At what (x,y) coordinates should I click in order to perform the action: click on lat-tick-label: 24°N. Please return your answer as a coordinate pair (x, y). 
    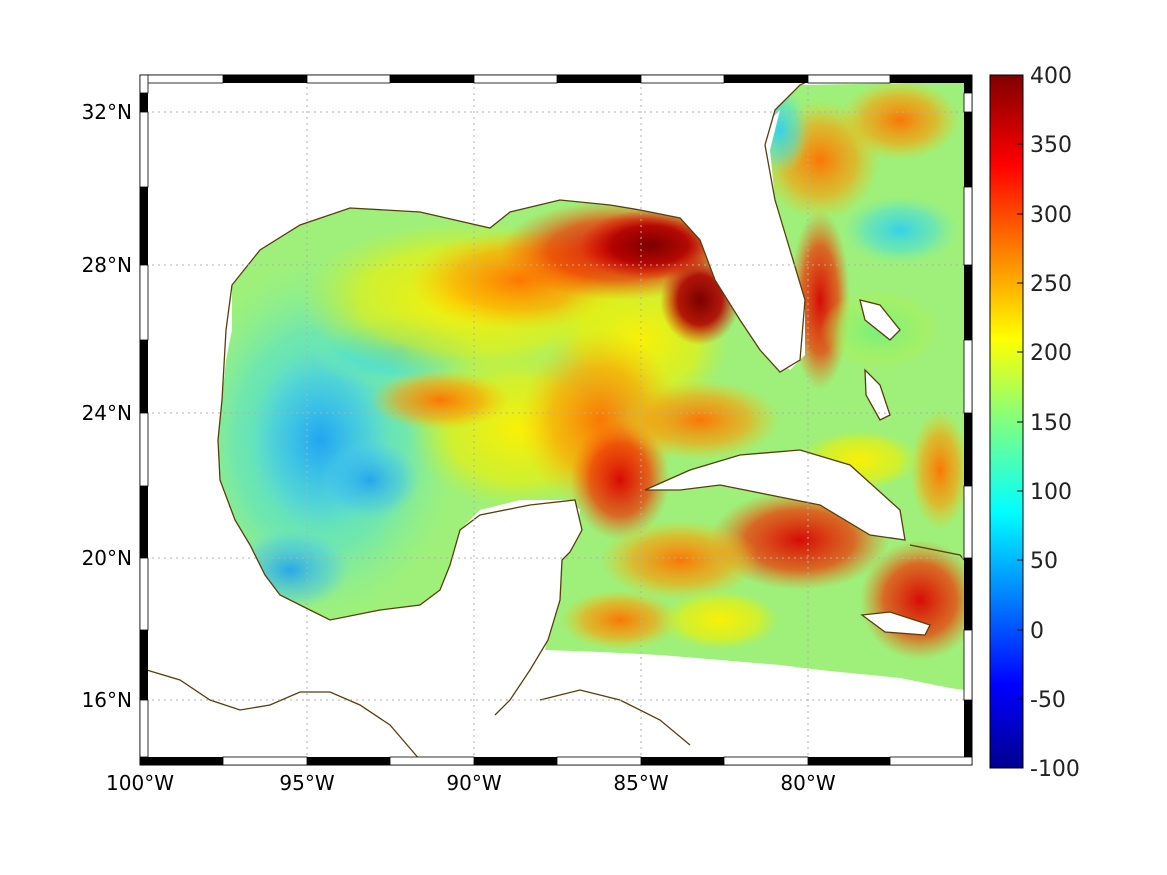
    Looking at the image, I should click on (107, 413).